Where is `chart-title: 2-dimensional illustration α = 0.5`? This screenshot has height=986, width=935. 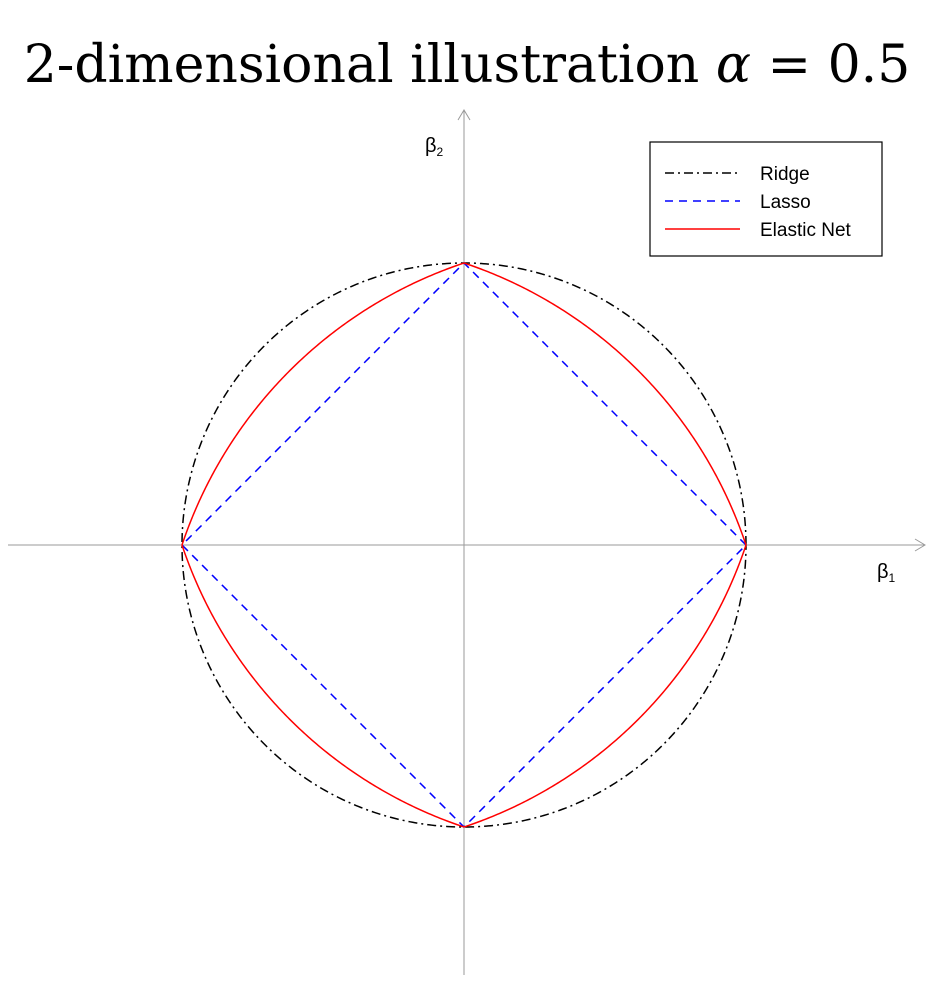
chart-title: 2-dimensional illustration α = 0.5 is located at coordinates (467, 65).